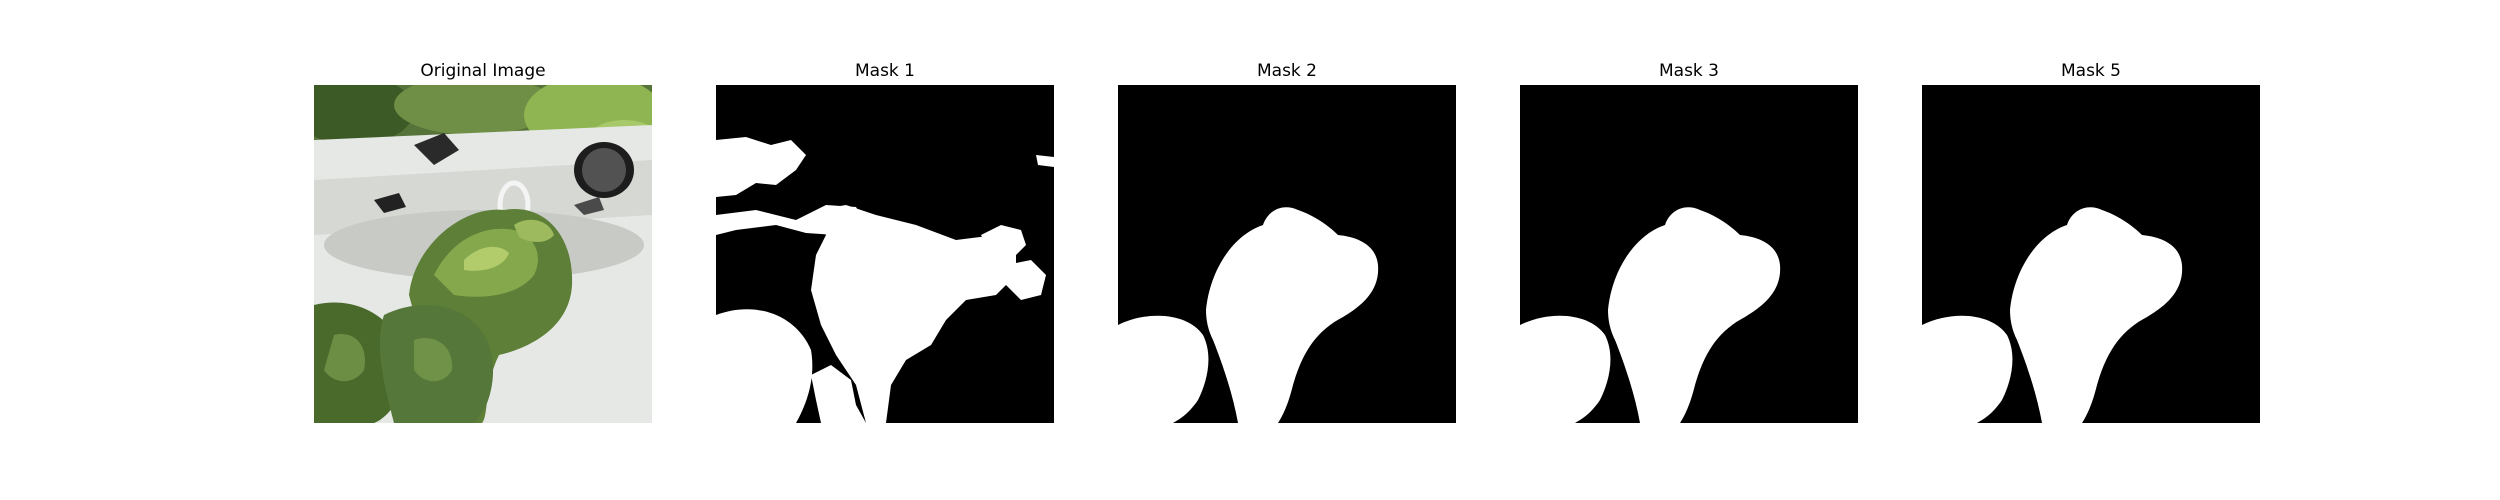 This screenshot has height=500, width=2500. What do you see at coordinates (483, 254) in the screenshot?
I see `original-photo` at bounding box center [483, 254].